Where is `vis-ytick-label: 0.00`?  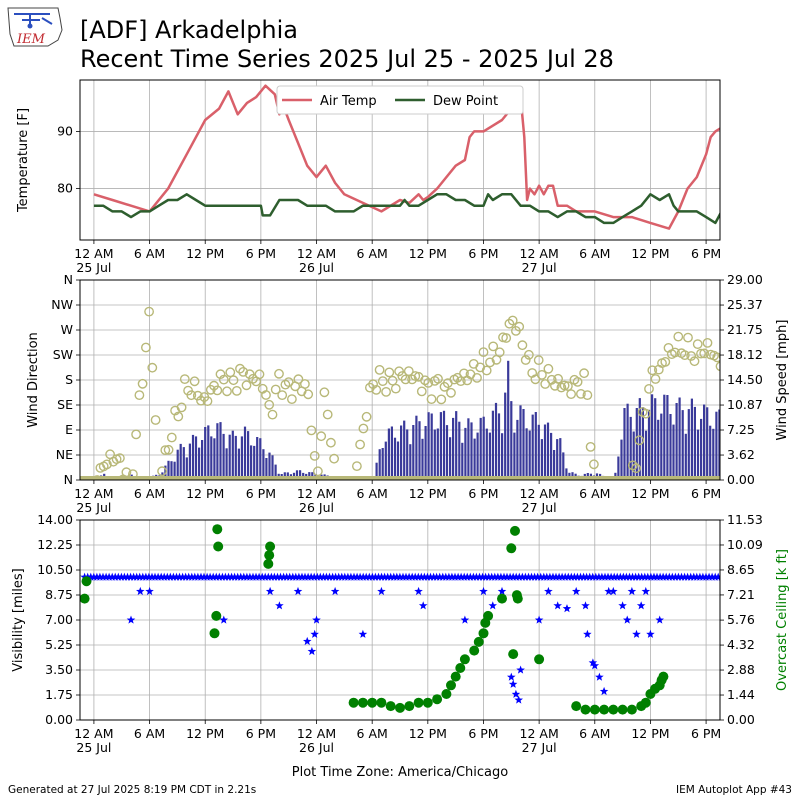 vis-ytick-label: 0.00 is located at coordinates (59, 719).